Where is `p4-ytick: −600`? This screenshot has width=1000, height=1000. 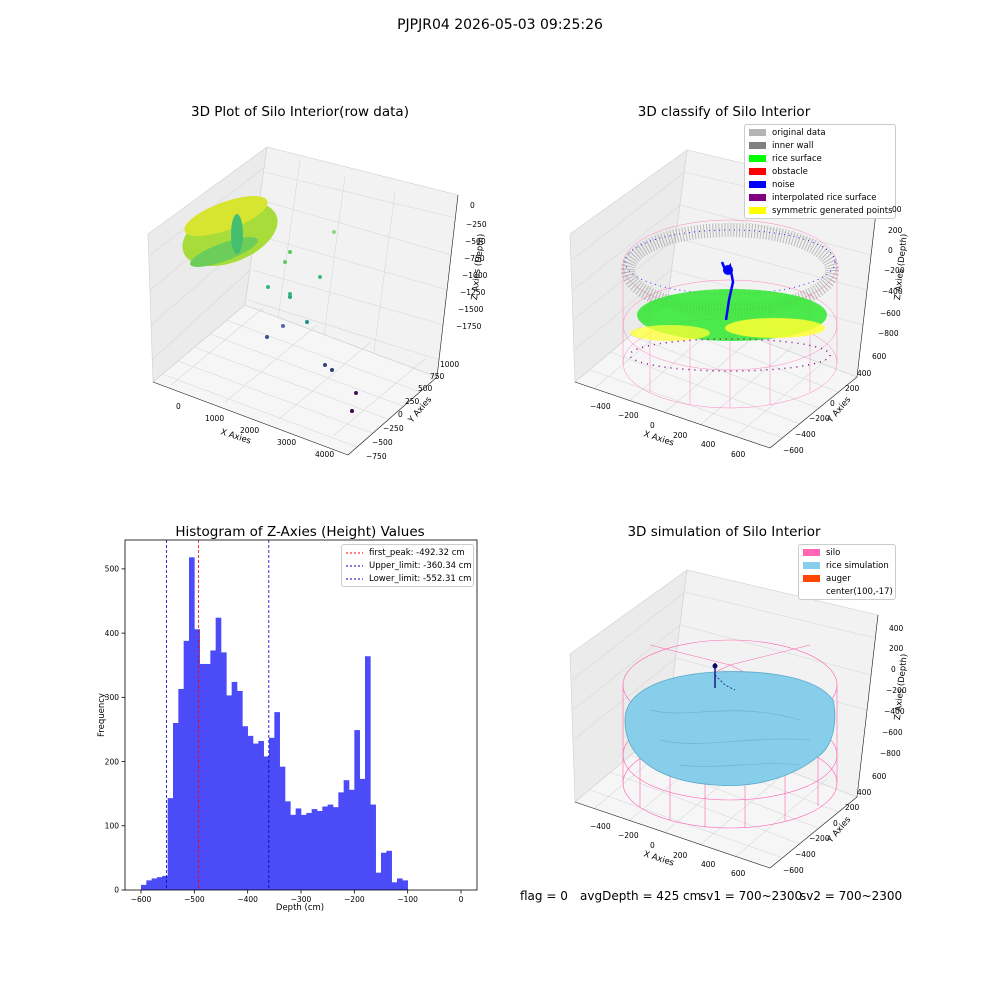
p4-ytick: −600 is located at coordinates (793, 870).